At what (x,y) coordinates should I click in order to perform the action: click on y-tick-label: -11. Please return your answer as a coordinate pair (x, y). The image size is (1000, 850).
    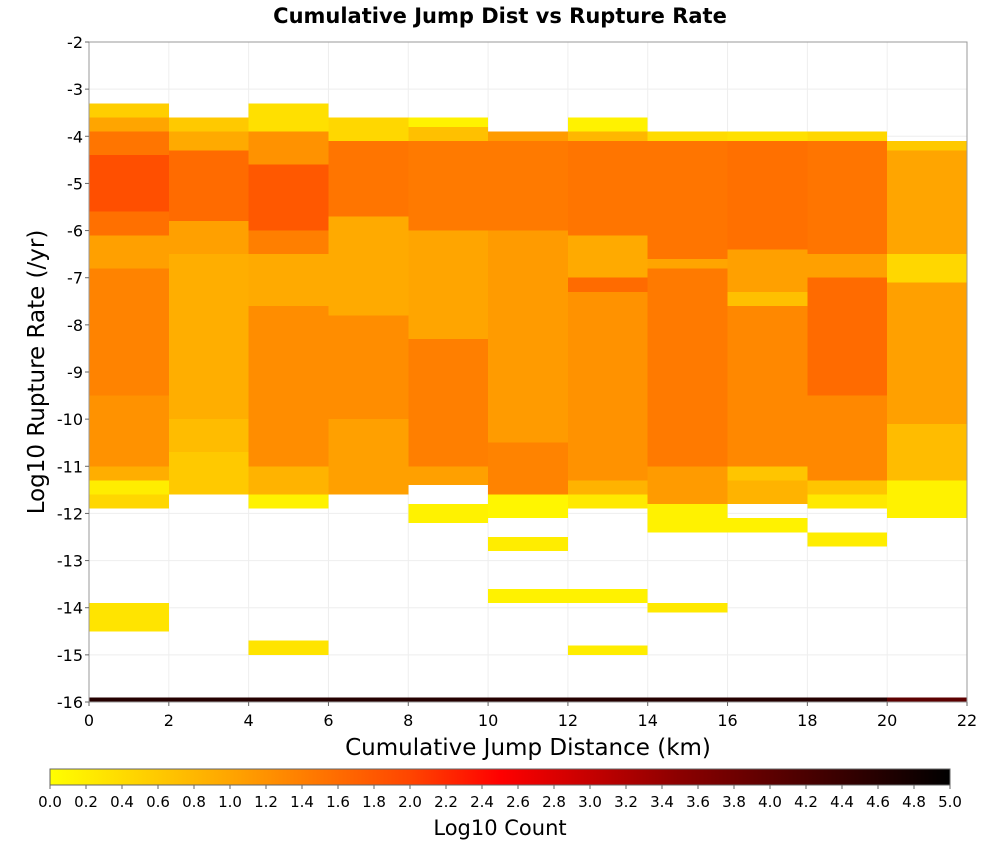
    Looking at the image, I should click on (70, 466).